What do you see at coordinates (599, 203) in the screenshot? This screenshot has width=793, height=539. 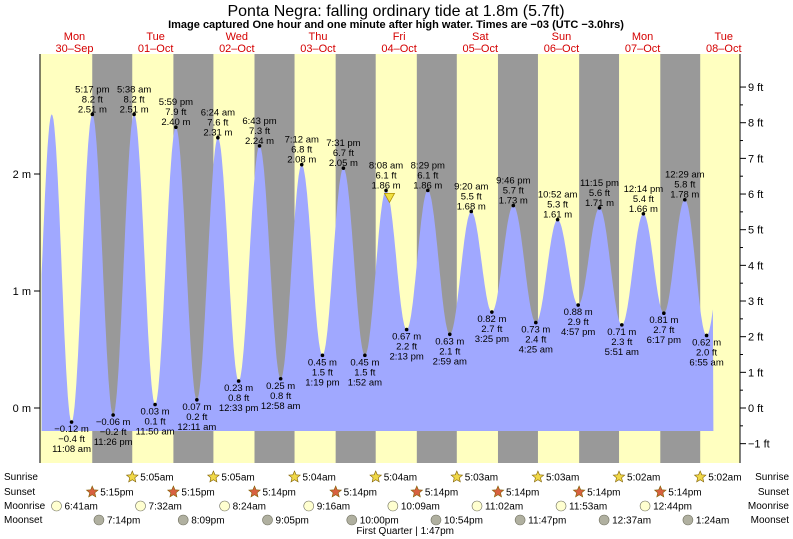 I see `high-m-label: 1.71 m` at bounding box center [599, 203].